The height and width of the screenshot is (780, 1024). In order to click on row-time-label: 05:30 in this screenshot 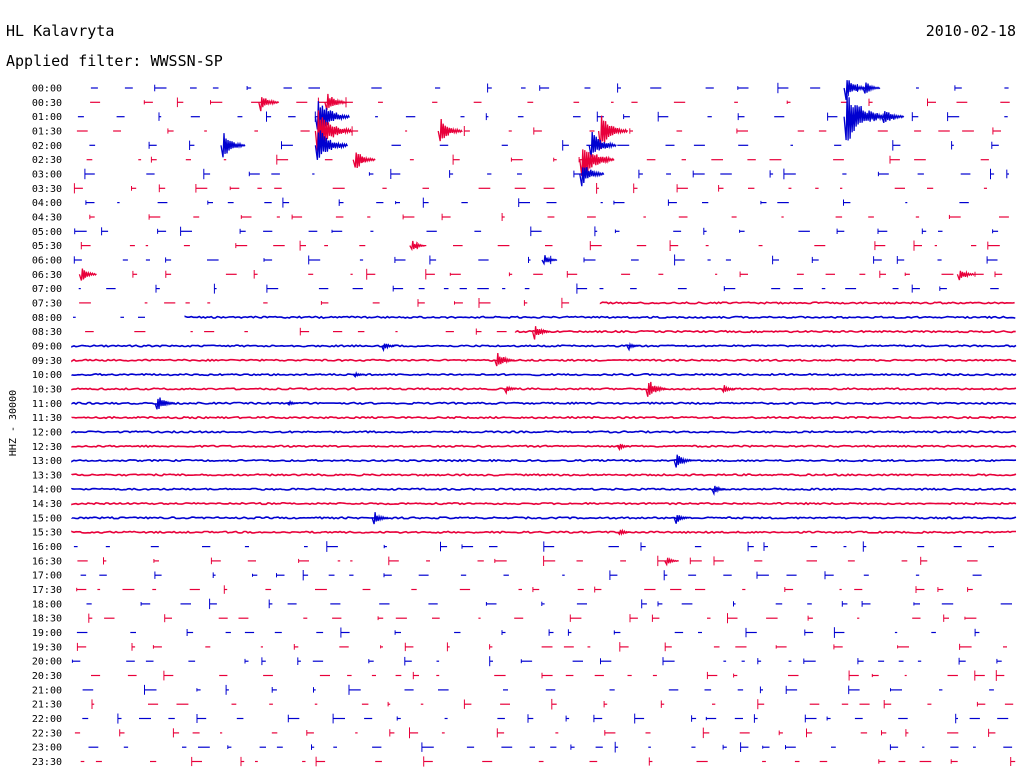, I will do `click(47, 246)`.